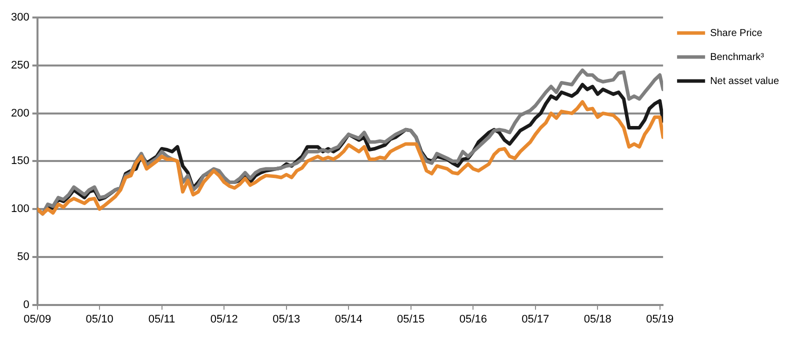  I want to click on x-tick-label: 05/13, so click(286, 319).